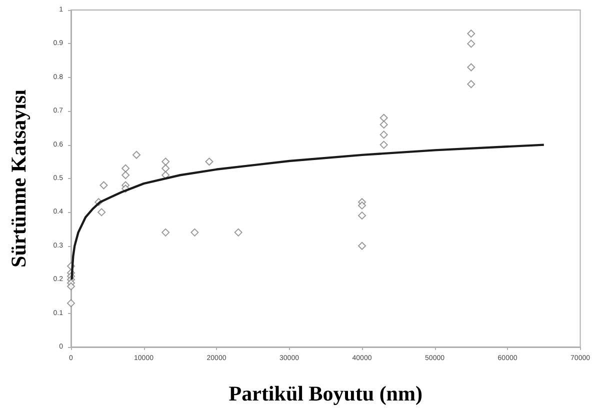 Image resolution: width=593 pixels, height=416 pixels. What do you see at coordinates (325, 394) in the screenshot?
I see `x-axis-title: Partikül Boyutu (nm)` at bounding box center [325, 394].